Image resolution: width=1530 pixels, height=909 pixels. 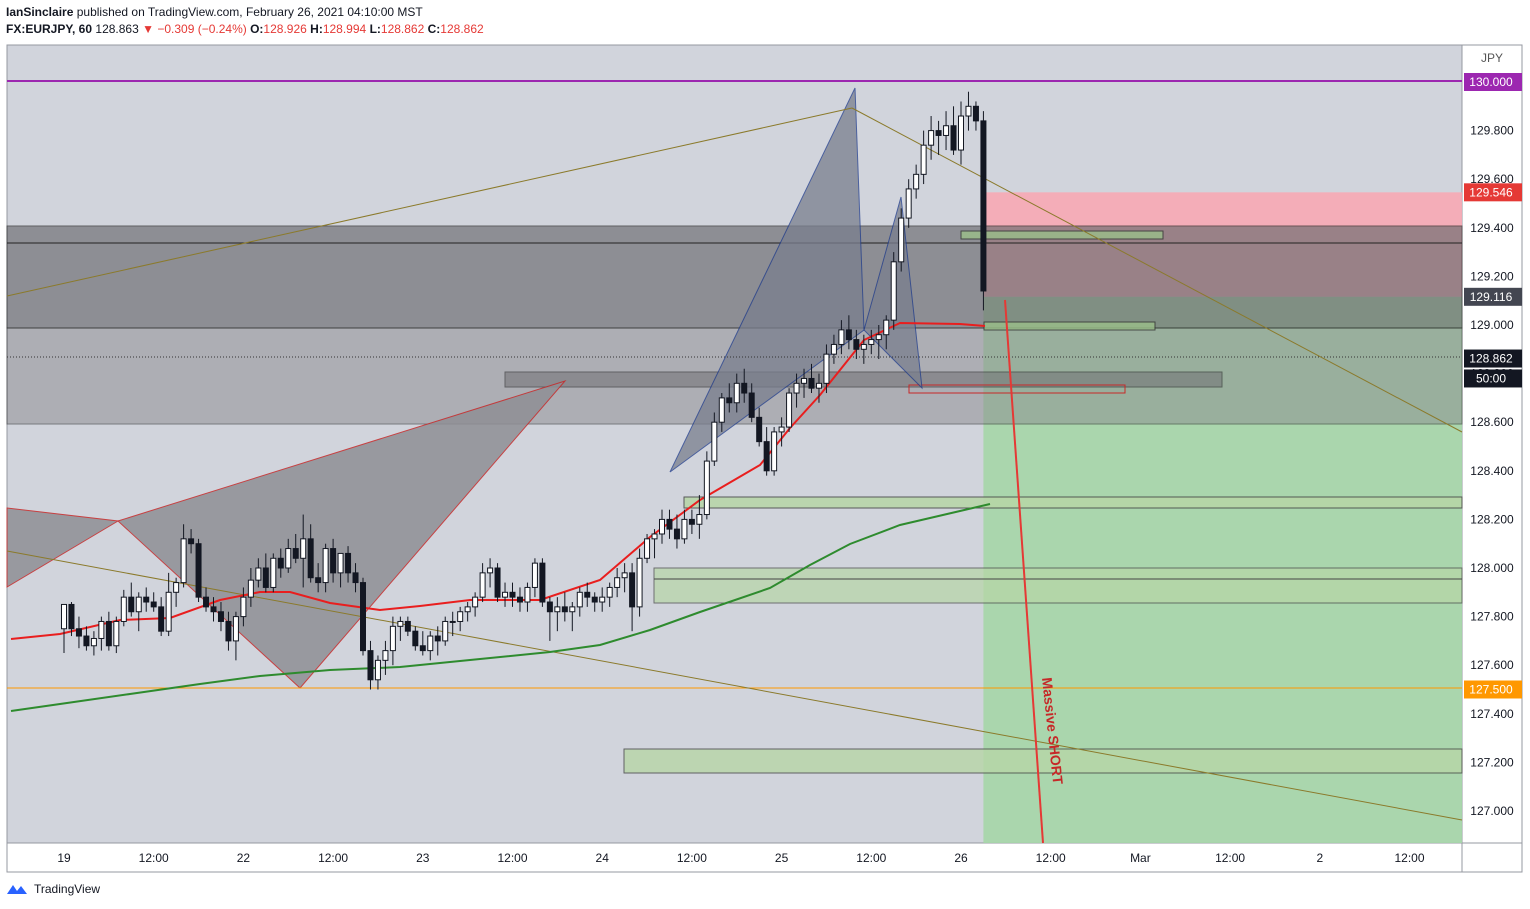 I want to click on y-tick-label: 129.800, so click(x=1492, y=131).